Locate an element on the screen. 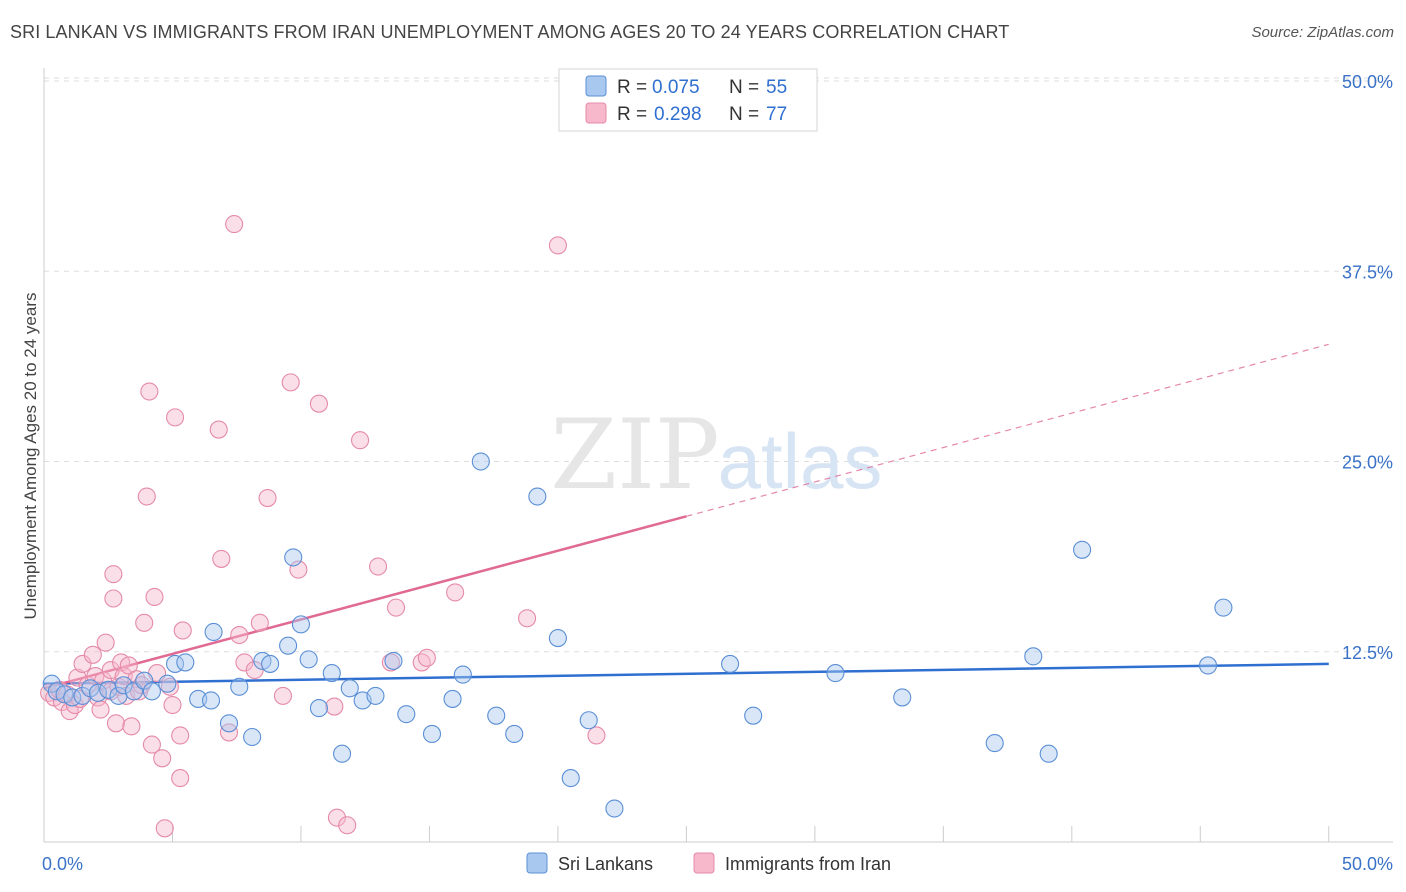  legend-pink-n-label: N = is located at coordinates (744, 114).